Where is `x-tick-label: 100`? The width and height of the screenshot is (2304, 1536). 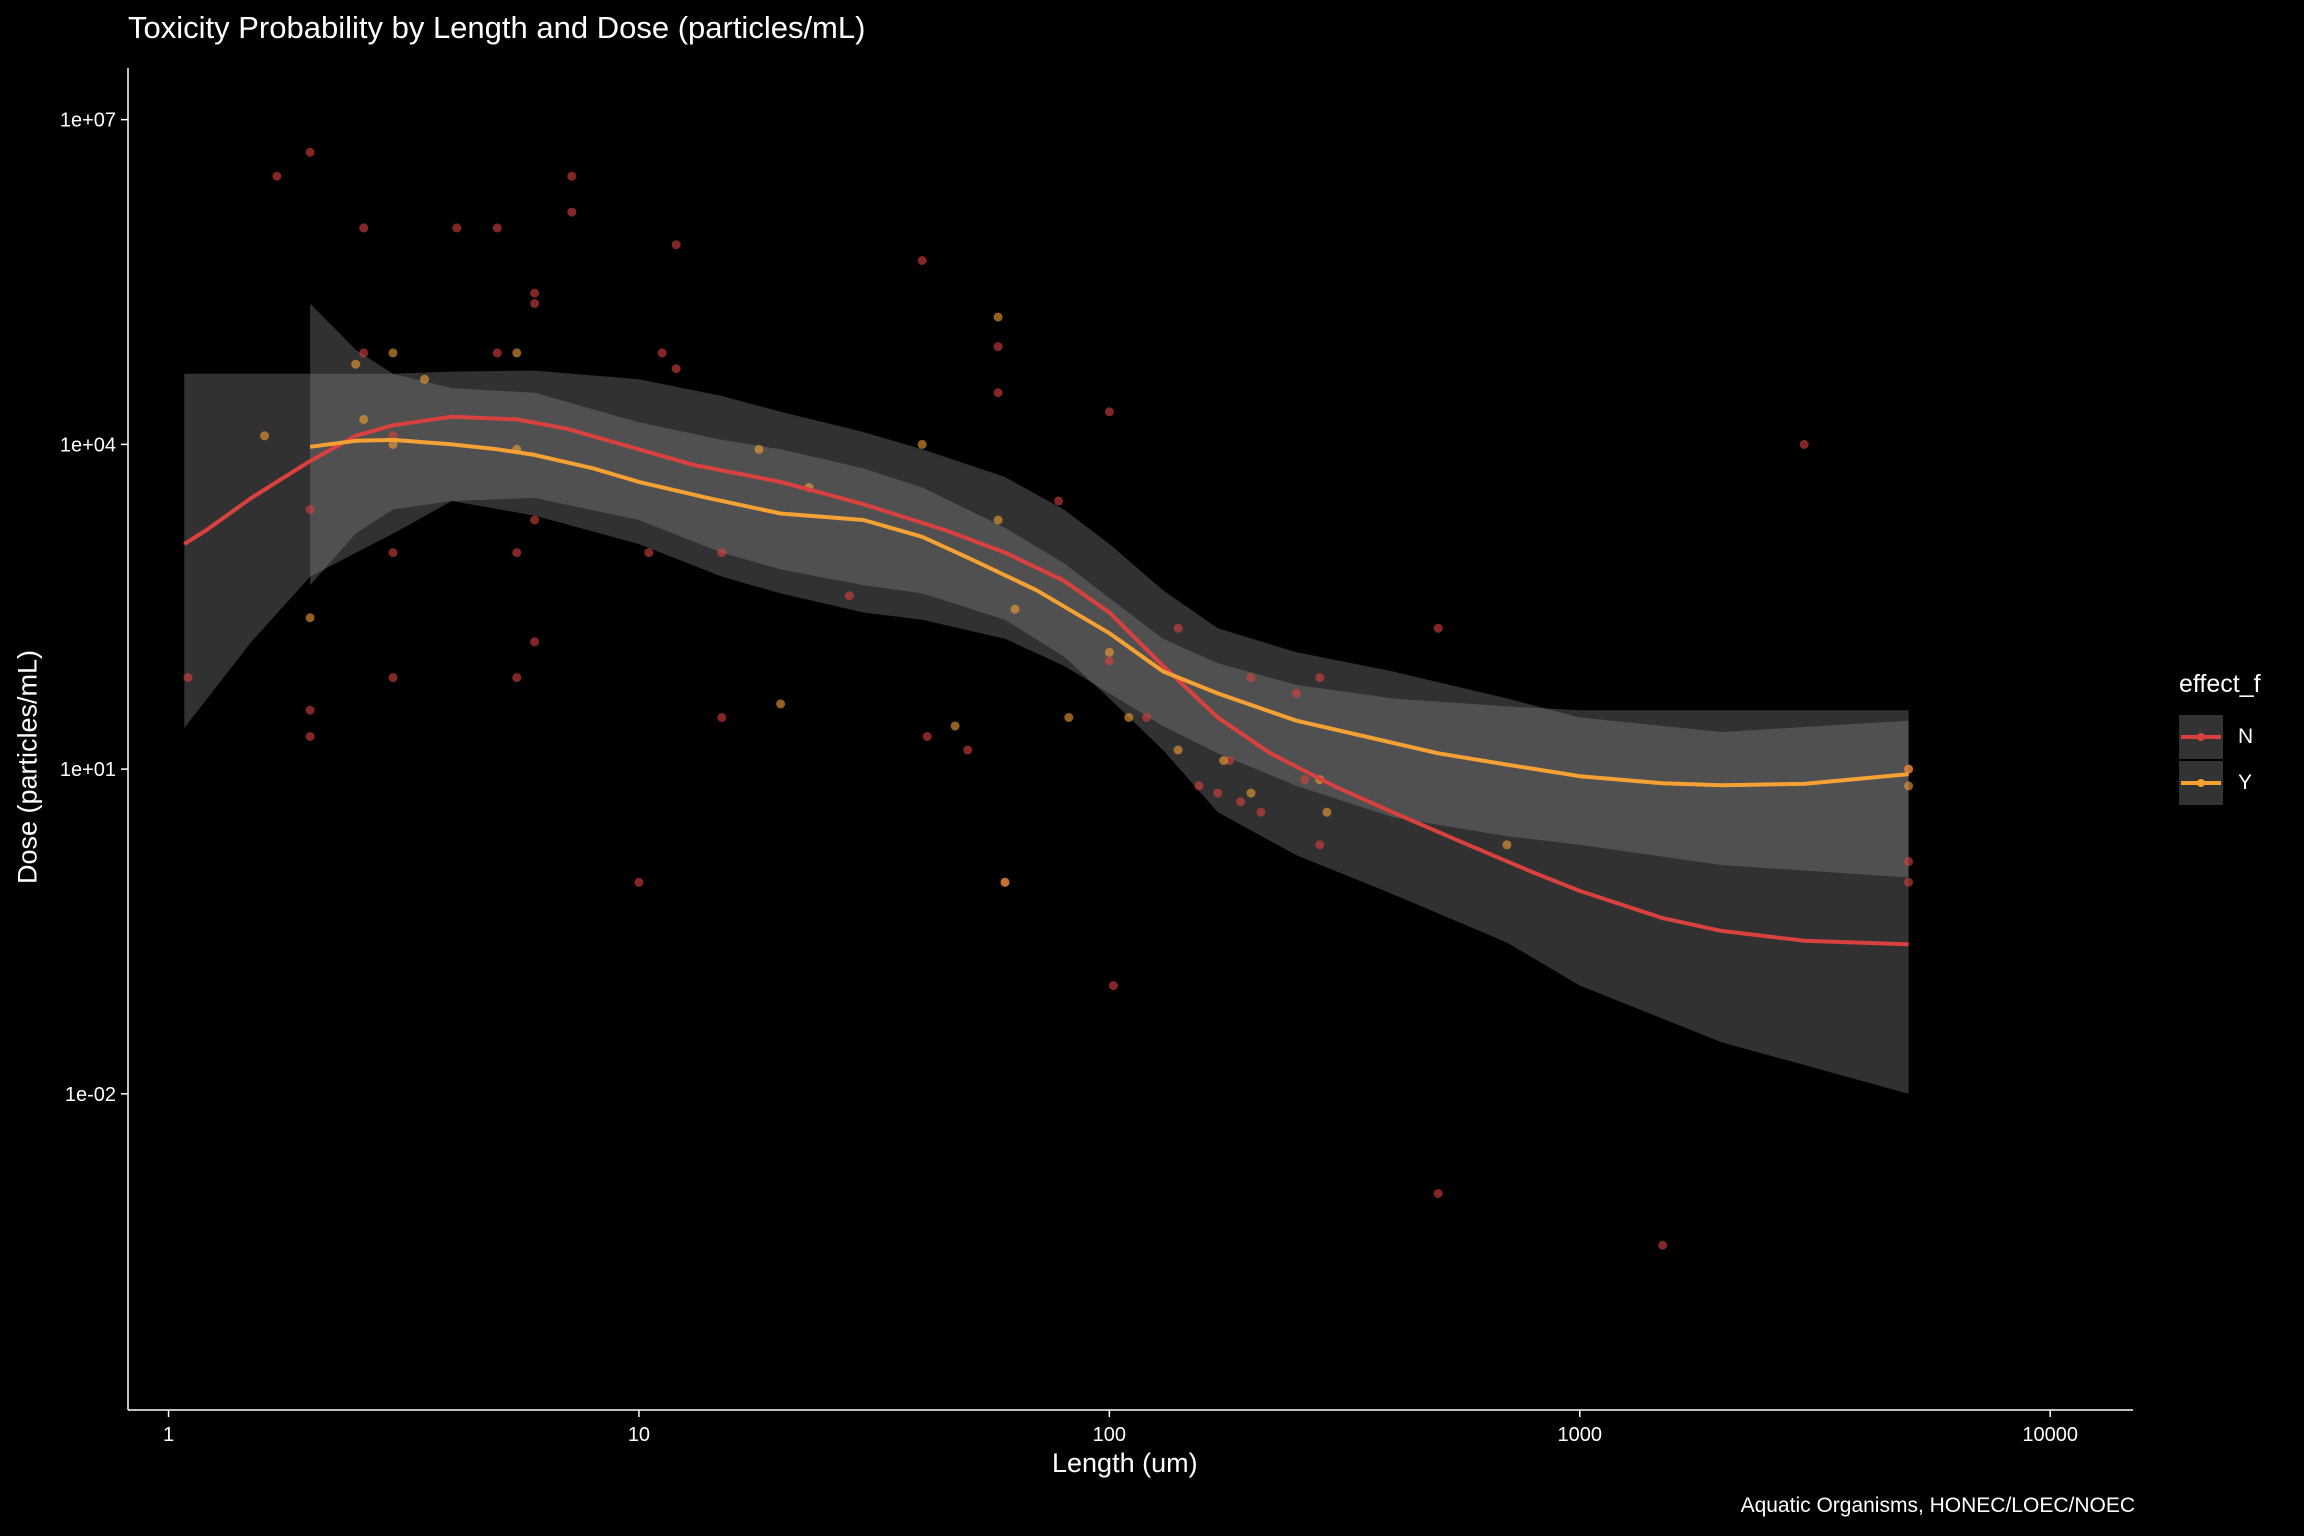 x-tick-label: 100 is located at coordinates (1109, 1435).